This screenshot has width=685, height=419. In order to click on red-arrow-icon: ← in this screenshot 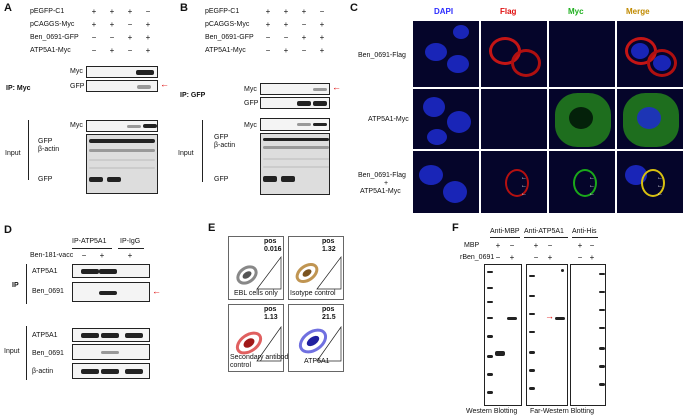, I will do `click(336, 87)`.